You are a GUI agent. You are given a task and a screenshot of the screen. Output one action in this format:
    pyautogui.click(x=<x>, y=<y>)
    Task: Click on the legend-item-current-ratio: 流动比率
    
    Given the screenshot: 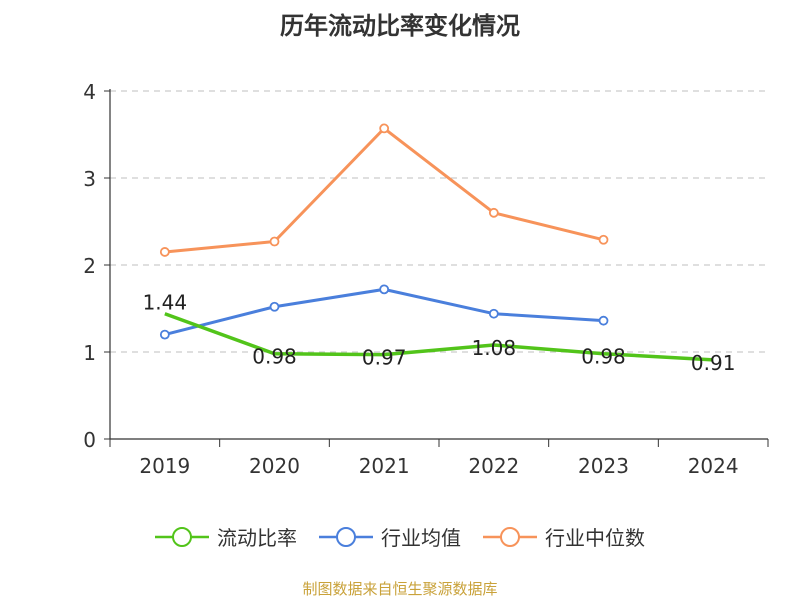 What is the action you would take?
    pyautogui.click(x=226, y=536)
    